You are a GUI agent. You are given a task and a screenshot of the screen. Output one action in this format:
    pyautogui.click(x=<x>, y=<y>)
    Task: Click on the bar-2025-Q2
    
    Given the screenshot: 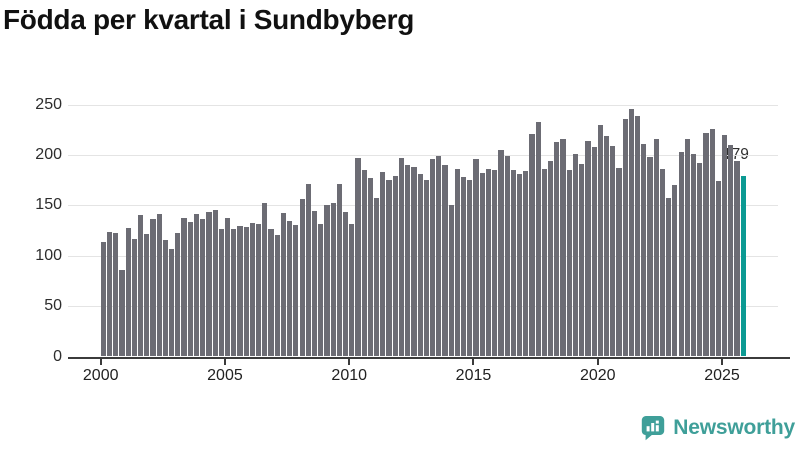 What is the action you would take?
    pyautogui.click(x=731, y=250)
    